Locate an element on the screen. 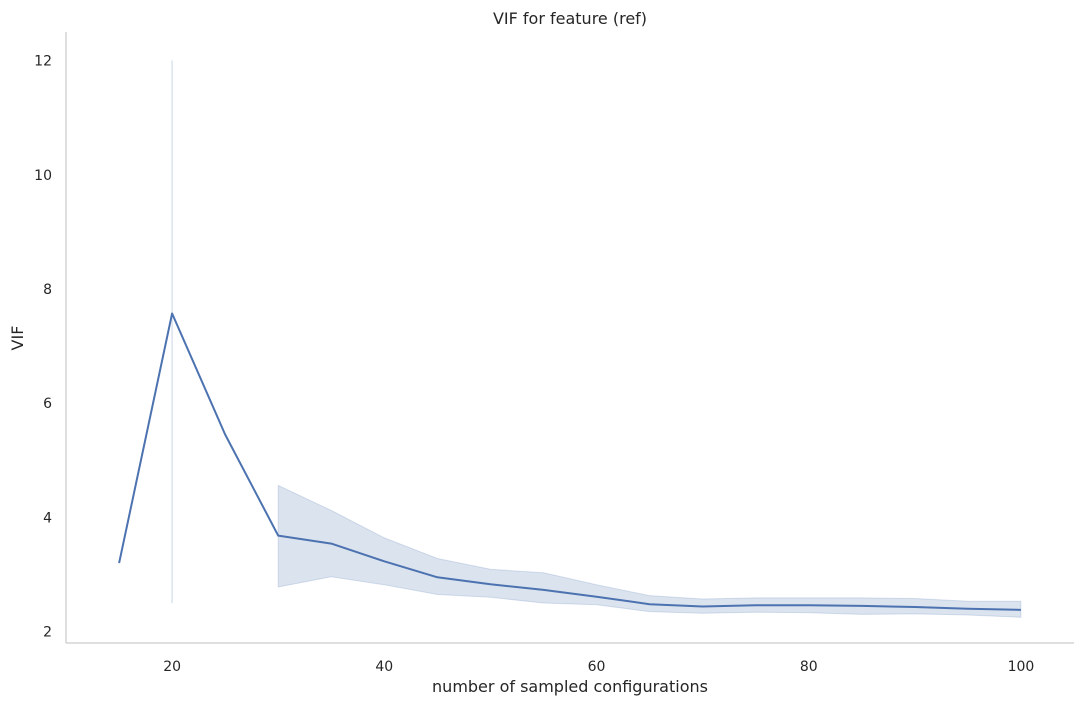 The image size is (1084, 706). y-tick-labels: 2 4 6 8 10 12 is located at coordinates (43, 347).